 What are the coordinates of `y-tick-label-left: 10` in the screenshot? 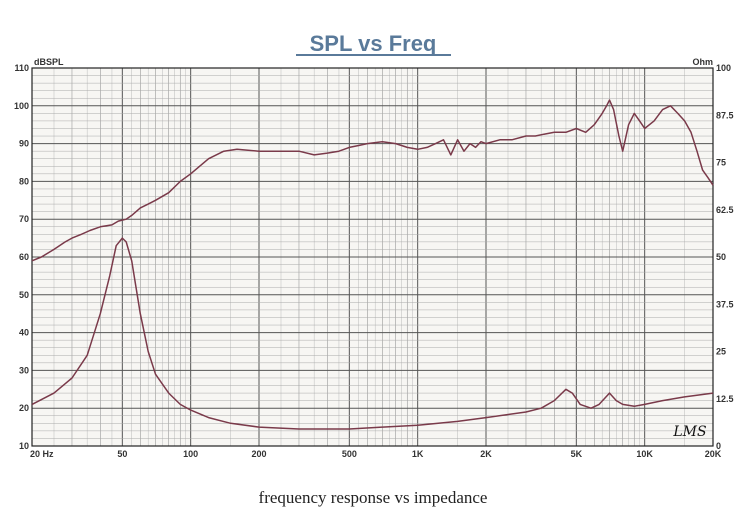 It's located at (24, 446).